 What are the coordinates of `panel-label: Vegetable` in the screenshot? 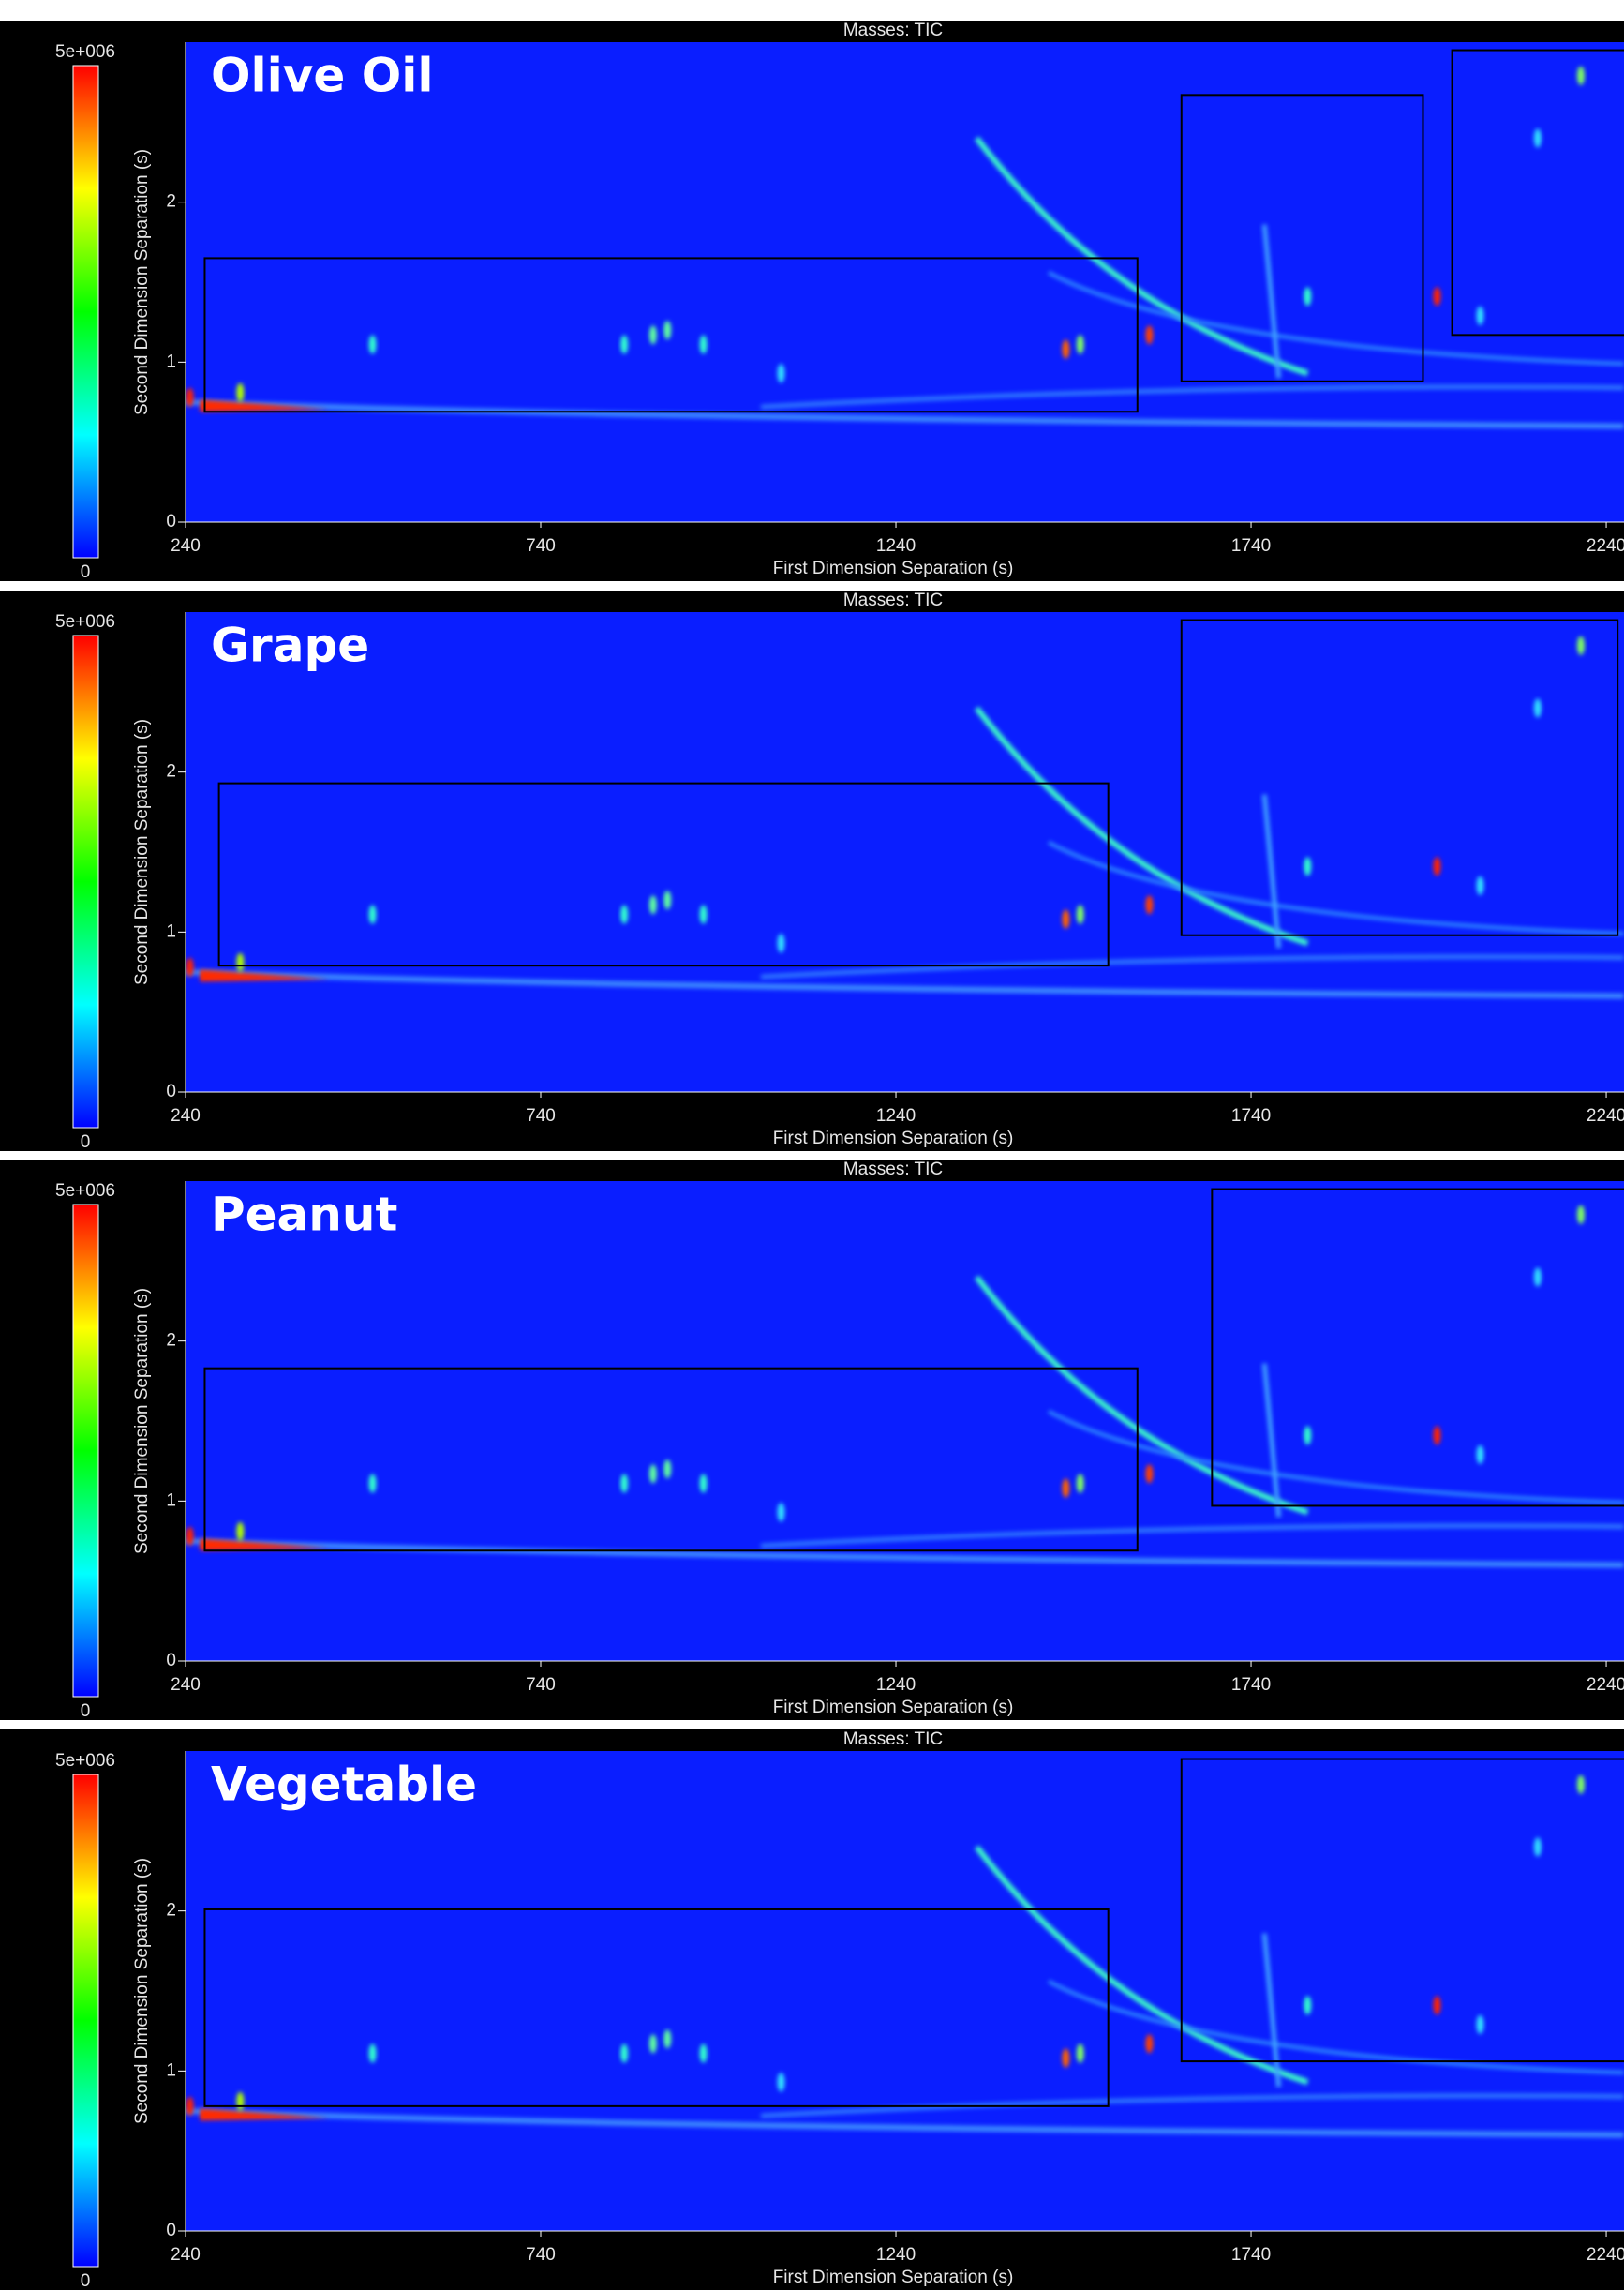 It's located at (344, 1784).